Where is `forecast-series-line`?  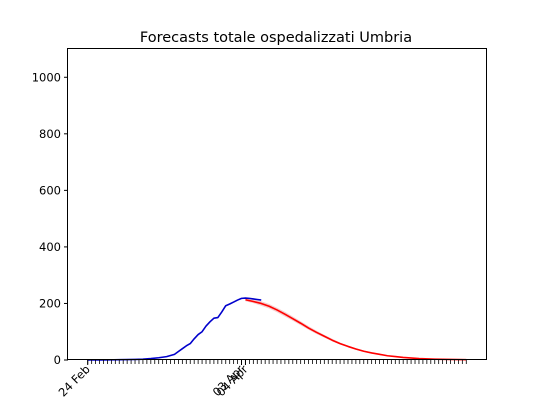
forecast-series-line is located at coordinates (356, 329).